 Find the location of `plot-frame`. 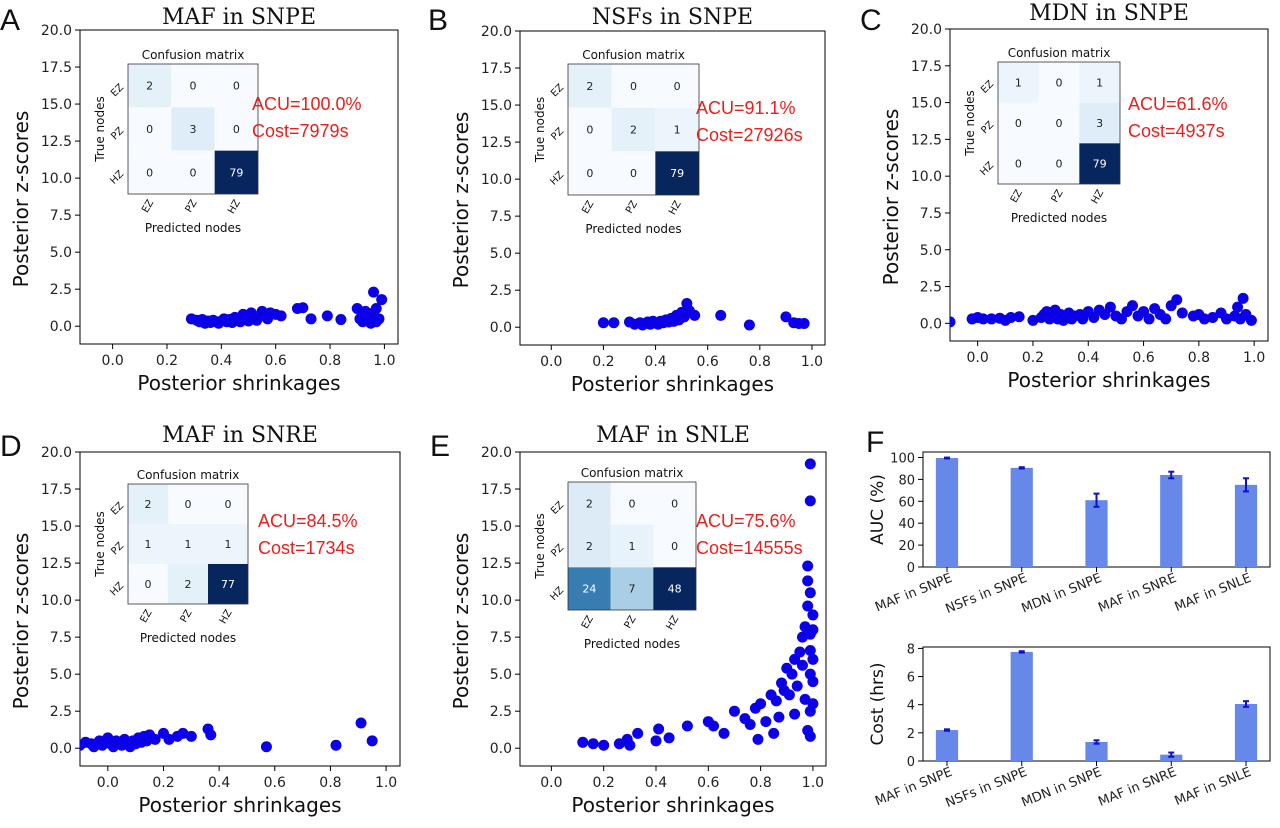

plot-frame is located at coordinates (672, 188).